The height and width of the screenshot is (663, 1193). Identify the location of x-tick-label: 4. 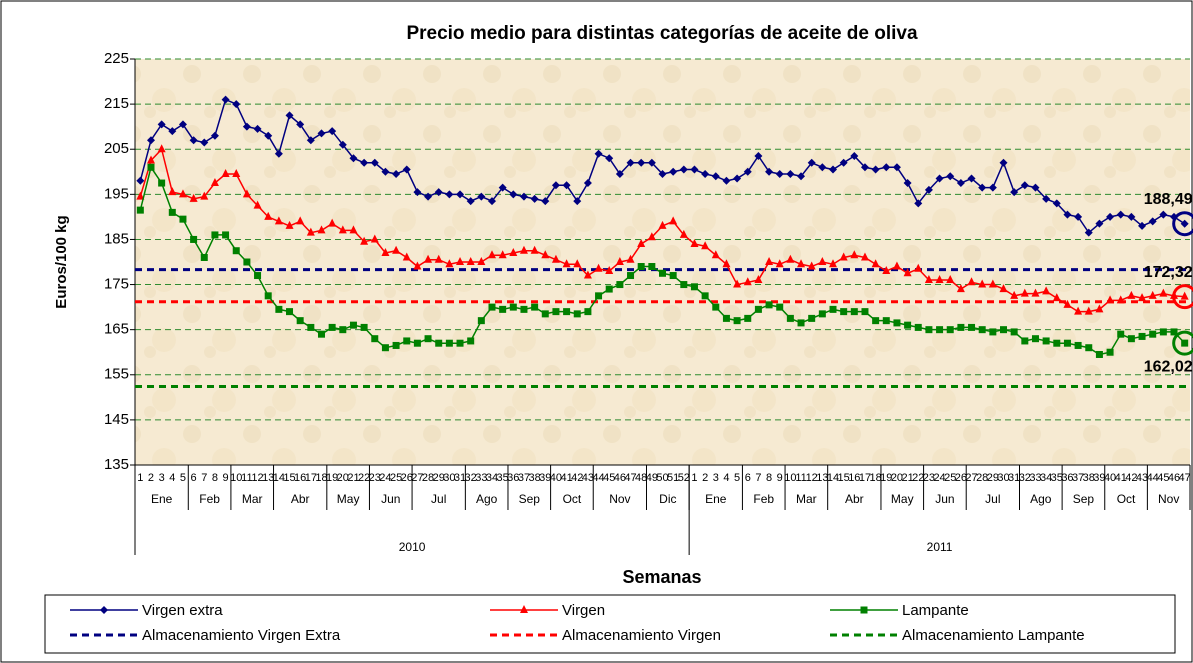
(726, 478).